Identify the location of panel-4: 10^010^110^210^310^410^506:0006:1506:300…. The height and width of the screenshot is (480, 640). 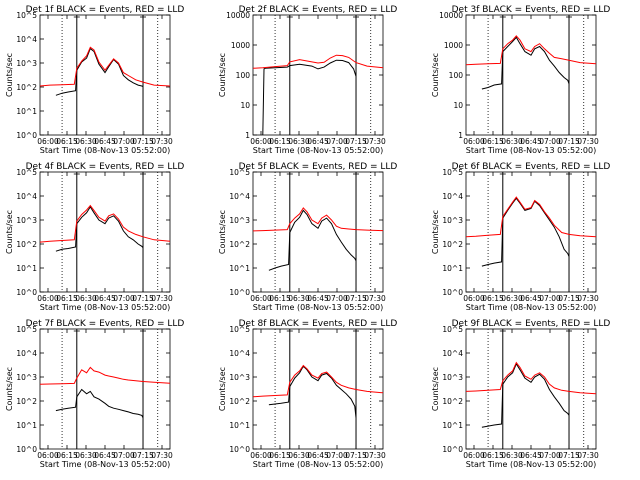
(94, 237).